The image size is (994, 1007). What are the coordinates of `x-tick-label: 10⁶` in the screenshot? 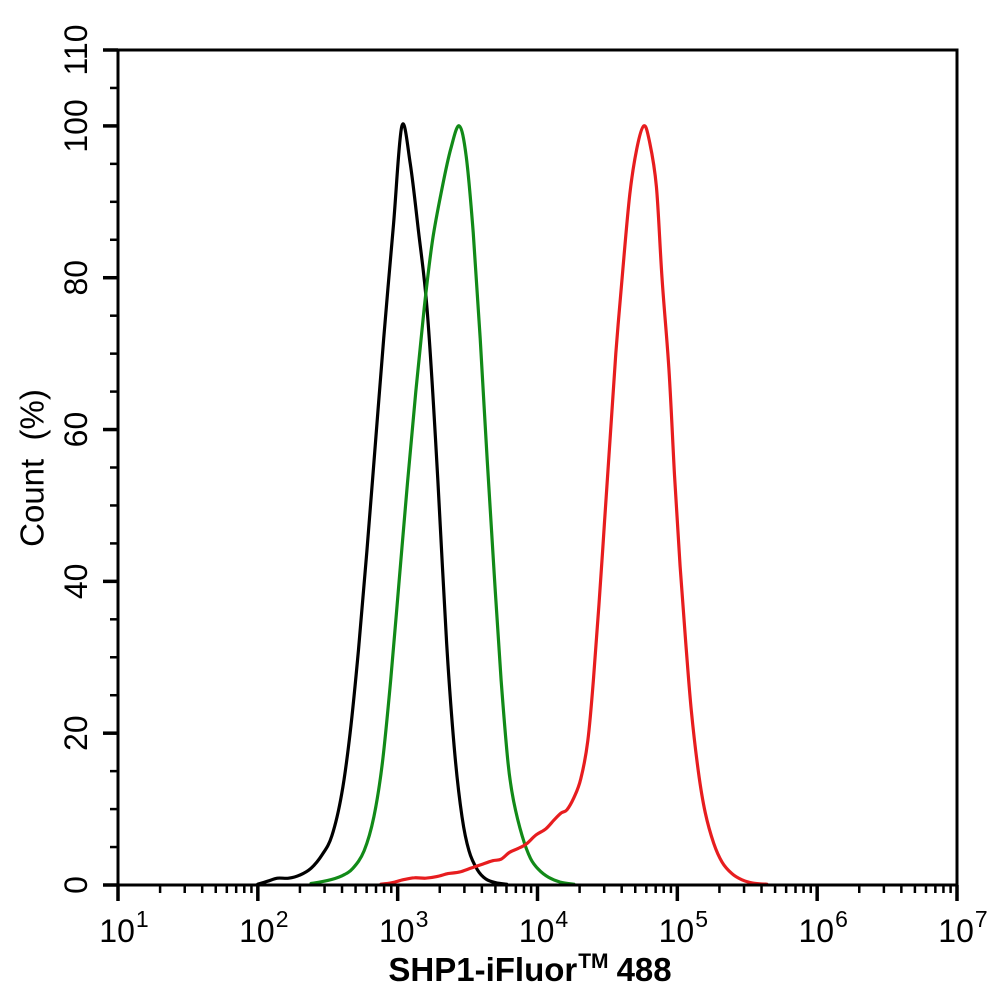 It's located at (822, 927).